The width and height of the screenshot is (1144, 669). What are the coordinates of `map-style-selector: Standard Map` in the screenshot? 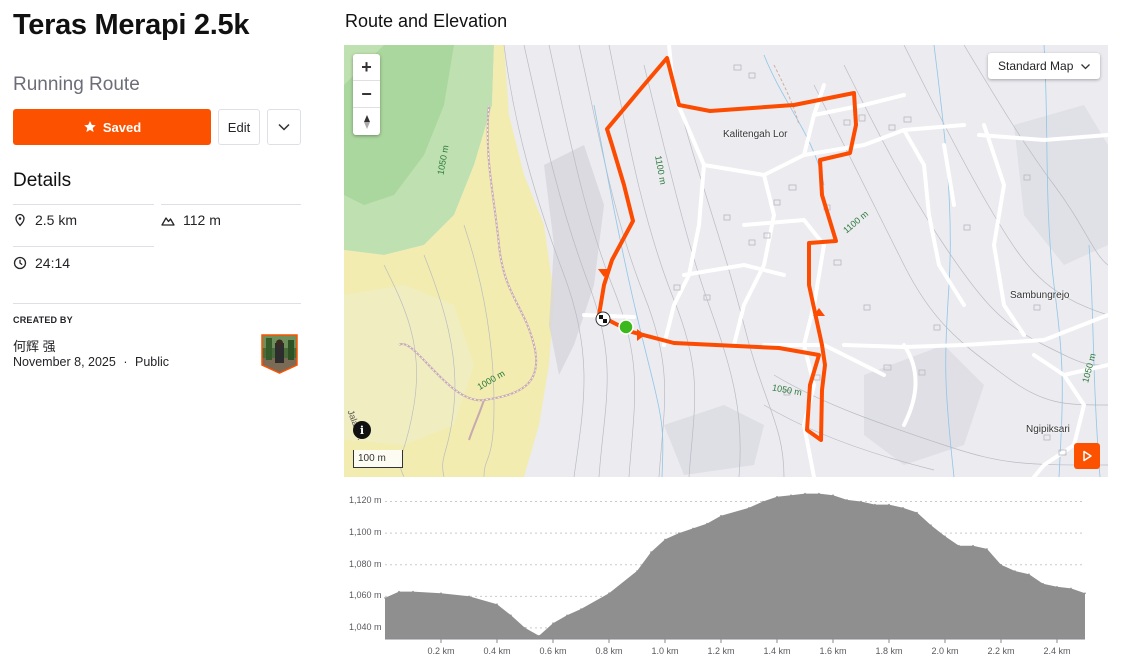 It's located at (1044, 66).